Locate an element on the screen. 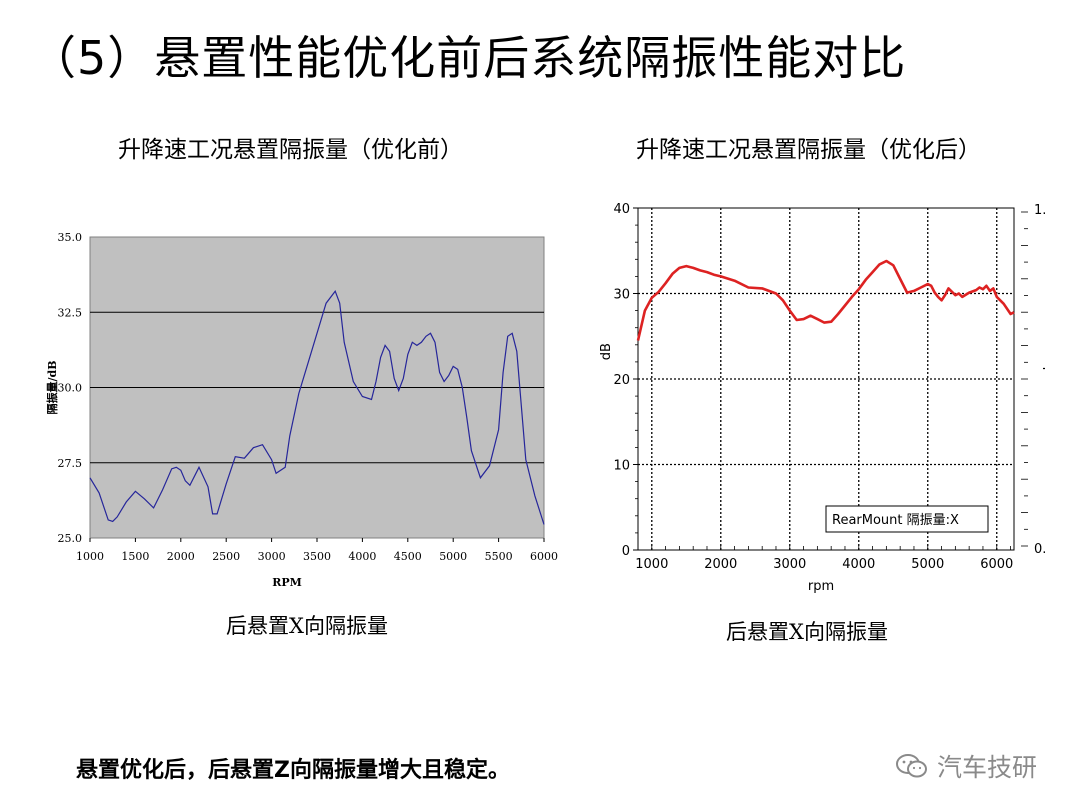 The image size is (1080, 810). left-y-tick-labels: 25.0 27.5 30.0 32.5 35.0 is located at coordinates (70, 388).